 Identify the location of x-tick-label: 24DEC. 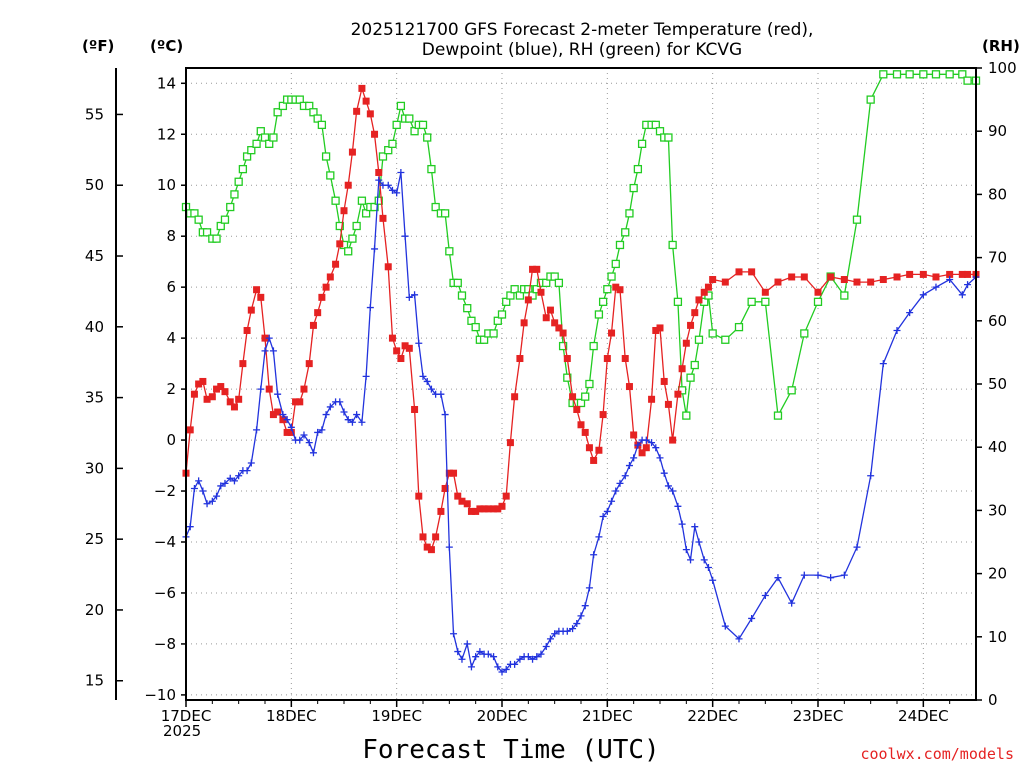
(923, 716).